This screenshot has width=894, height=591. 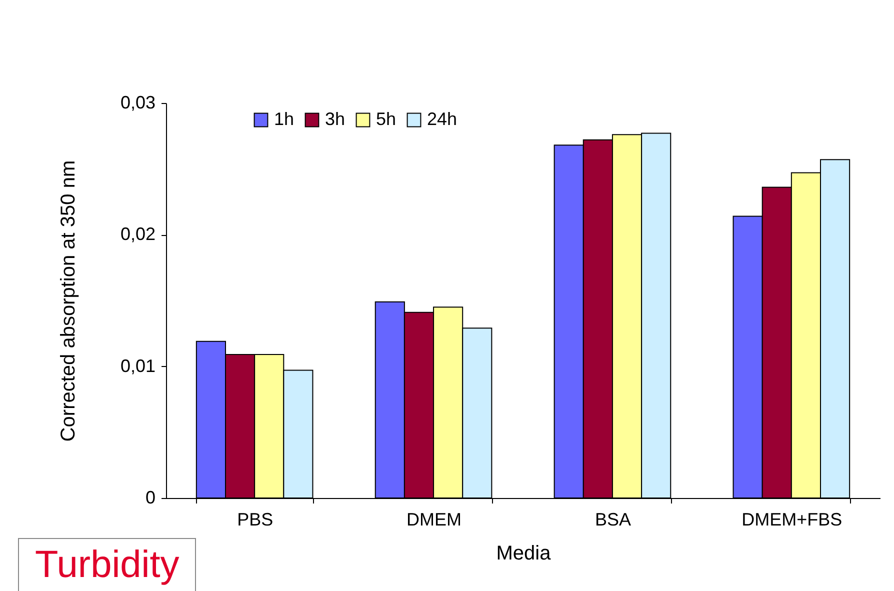 What do you see at coordinates (150, 498) in the screenshot?
I see `y-tick-label: 0` at bounding box center [150, 498].